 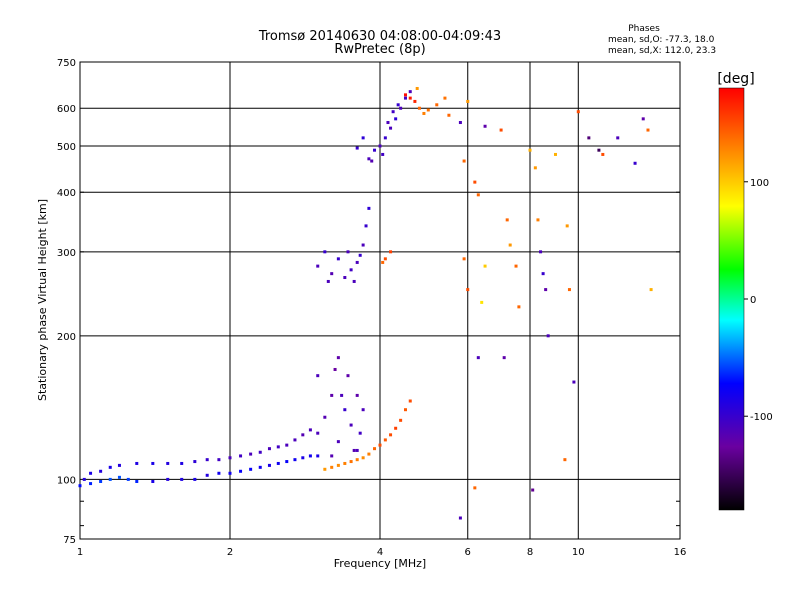 I want to click on y-tick-label: 200, so click(x=66, y=337).